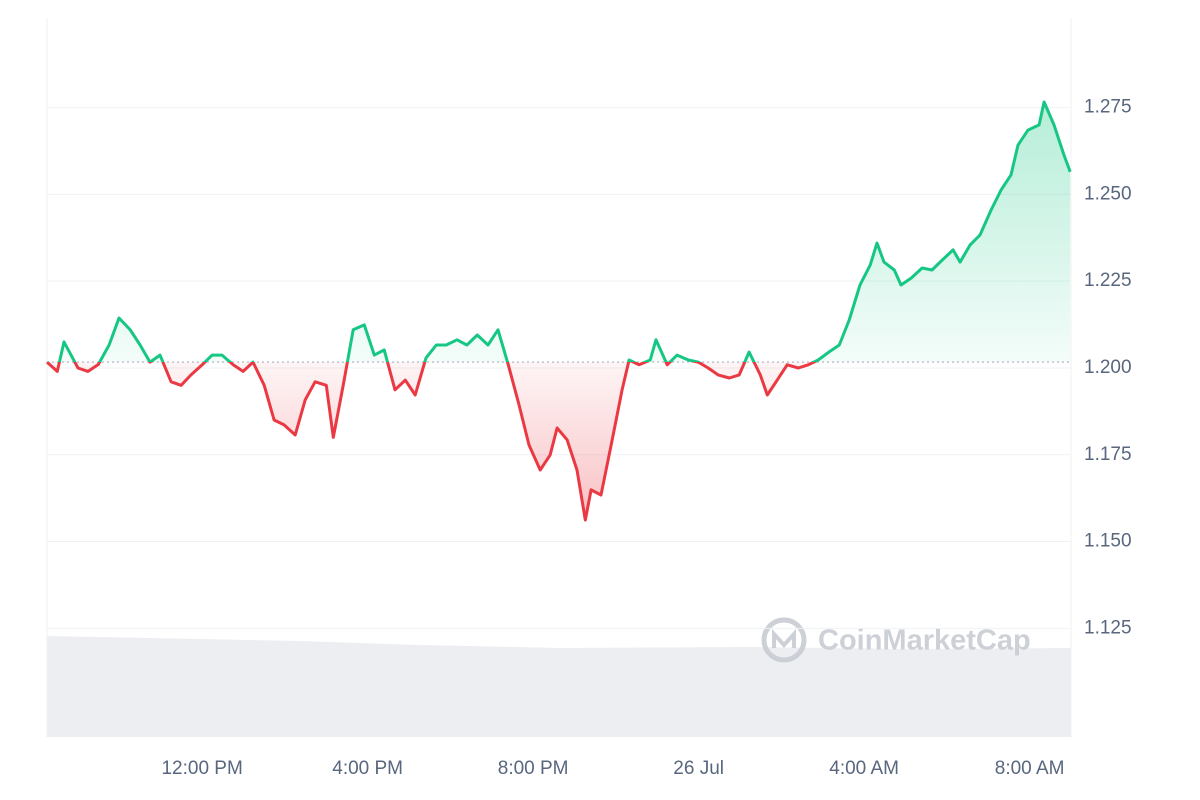 The image size is (1200, 800). Describe the element at coordinates (367, 768) in the screenshot. I see `x-tick-label: 4:00 PM` at that location.